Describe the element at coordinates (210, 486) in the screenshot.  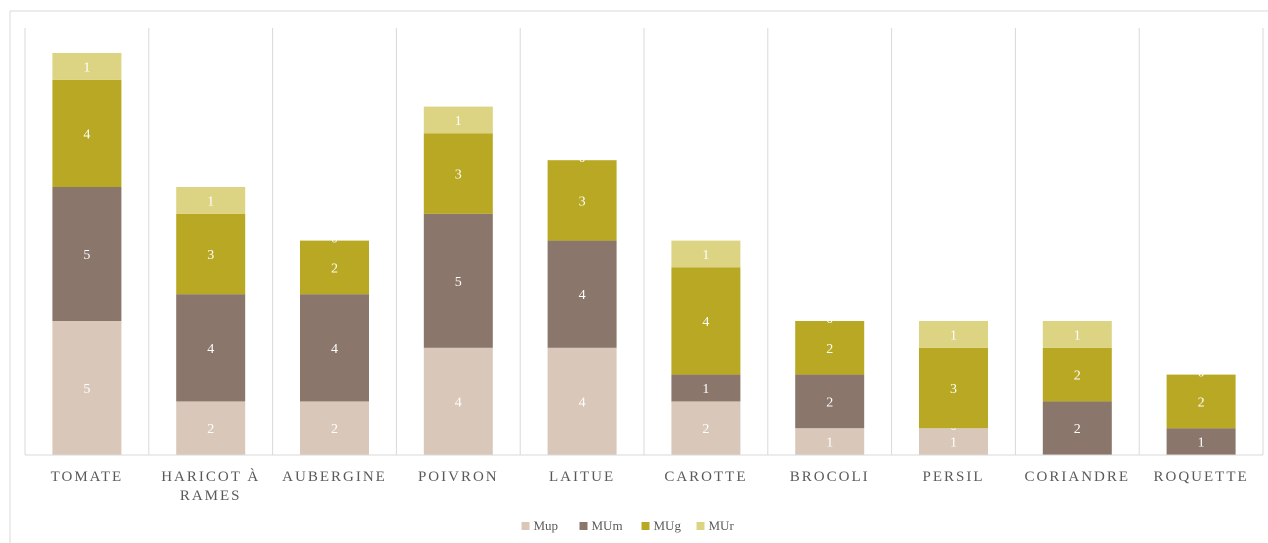
I see `x-tick-label: HARICOT À RAMES` at that location.